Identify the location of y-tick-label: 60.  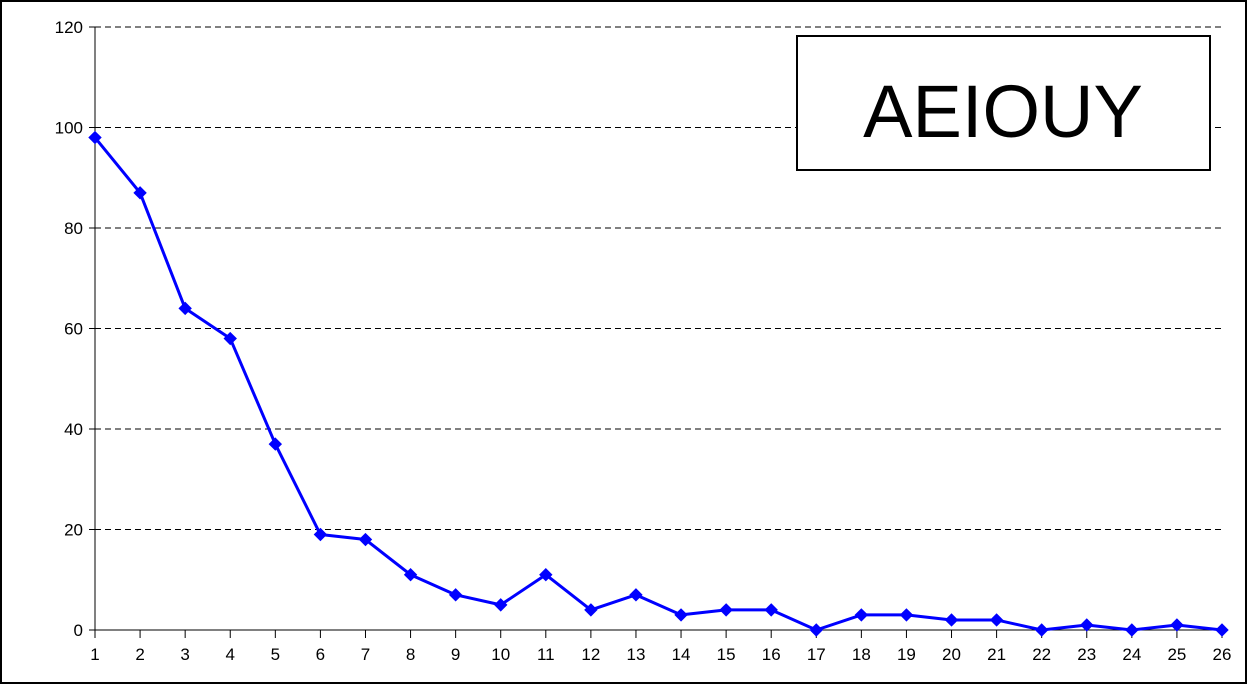
(73, 329).